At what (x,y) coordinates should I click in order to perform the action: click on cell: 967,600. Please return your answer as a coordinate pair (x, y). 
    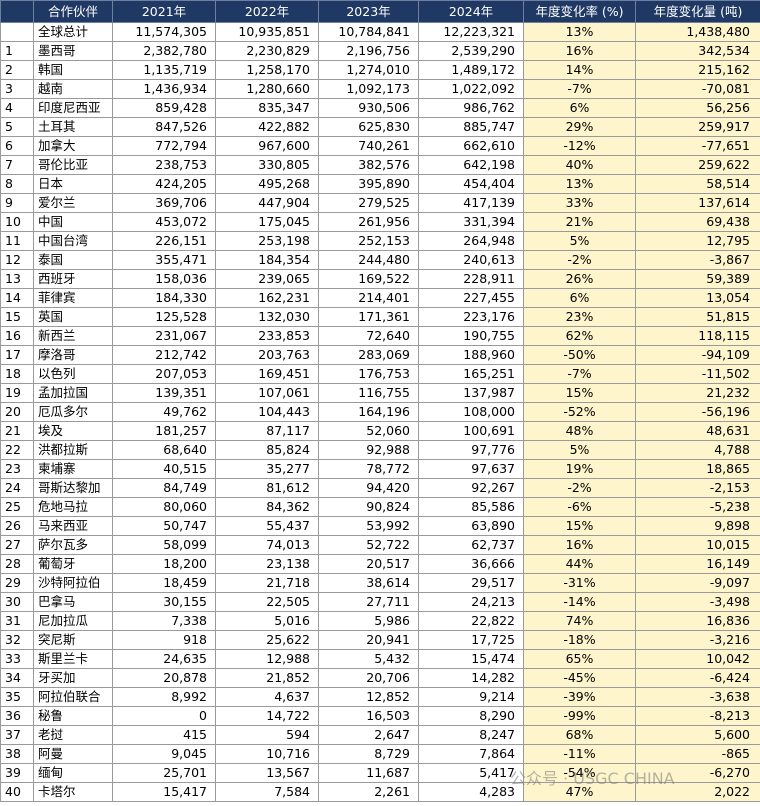
    Looking at the image, I should click on (267, 146).